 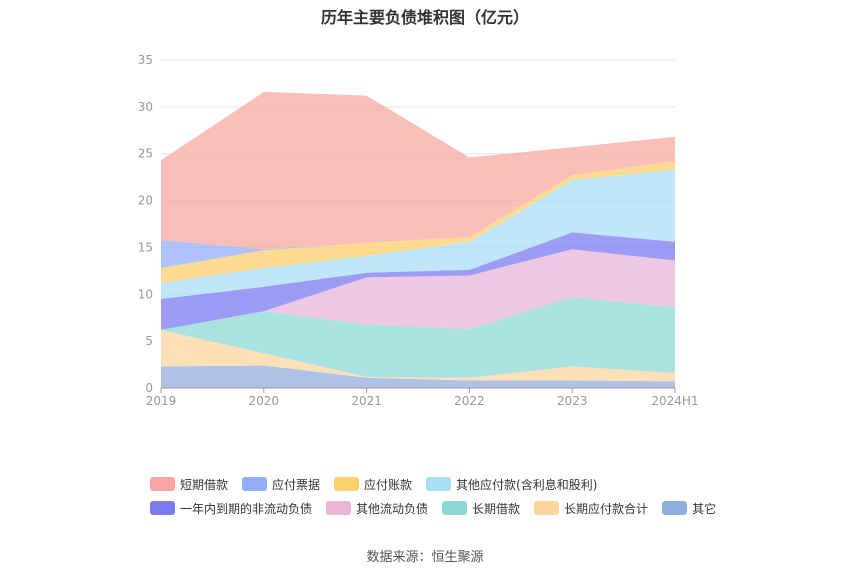 I want to click on y-tick-label: 0, so click(x=149, y=388).